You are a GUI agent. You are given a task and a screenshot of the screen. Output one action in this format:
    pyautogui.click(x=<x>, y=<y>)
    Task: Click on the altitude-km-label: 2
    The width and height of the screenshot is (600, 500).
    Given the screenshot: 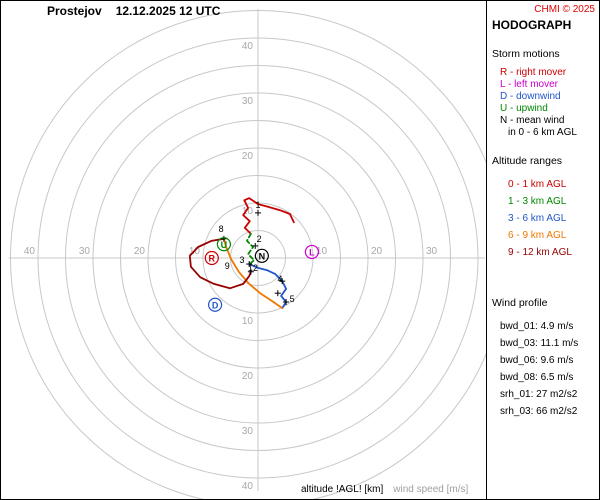 What is the action you would take?
    pyautogui.click(x=259, y=239)
    